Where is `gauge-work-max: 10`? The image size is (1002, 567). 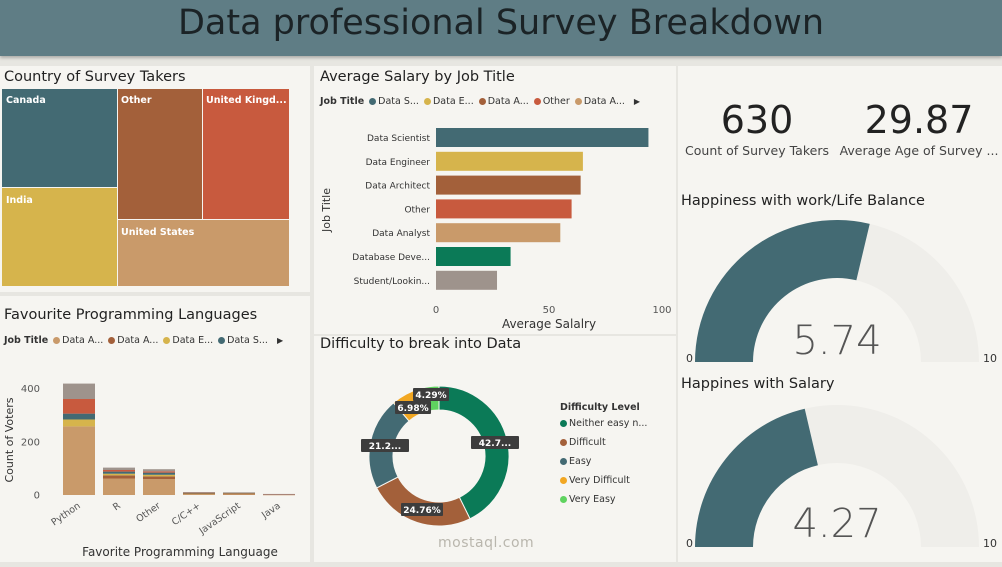
gauge-work-max: 10 is located at coordinates (990, 358).